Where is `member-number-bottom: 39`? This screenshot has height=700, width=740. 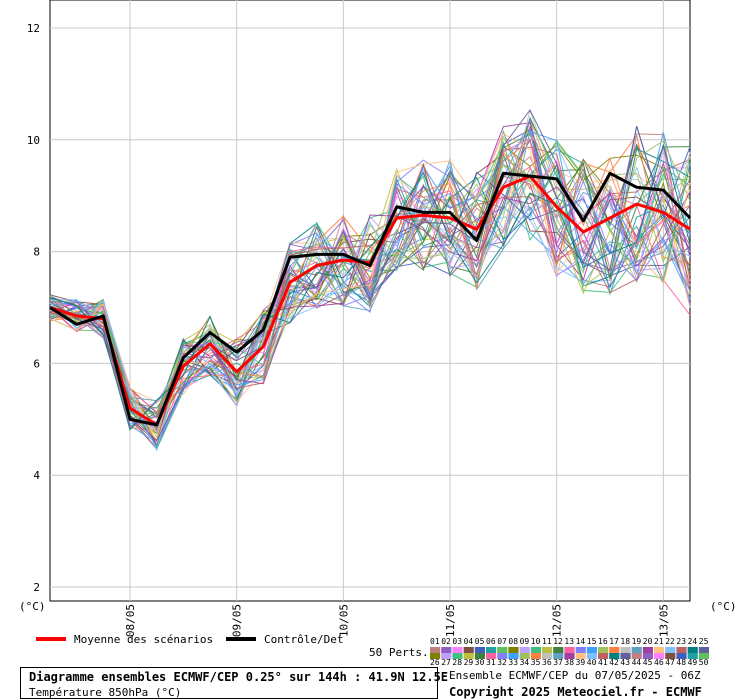 member-number-bottom: 39 is located at coordinates (581, 662).